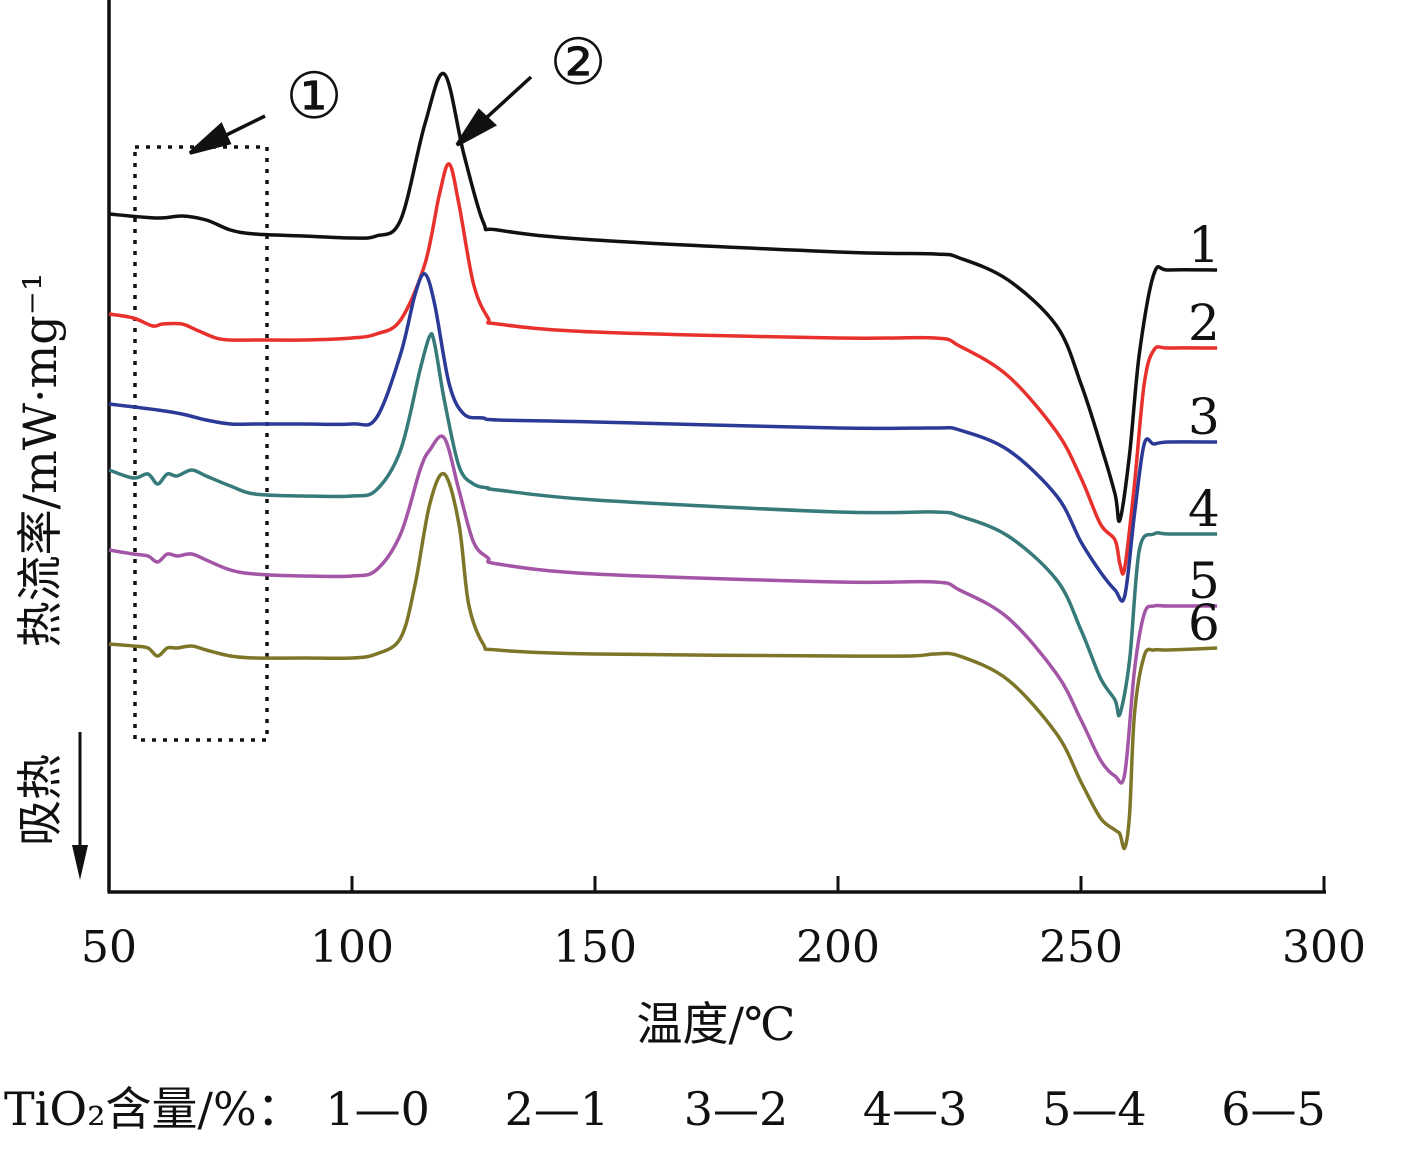 This screenshot has height=1150, width=1419. Describe the element at coordinates (40, 800) in the screenshot. I see `endo-label: 吸热` at that location.